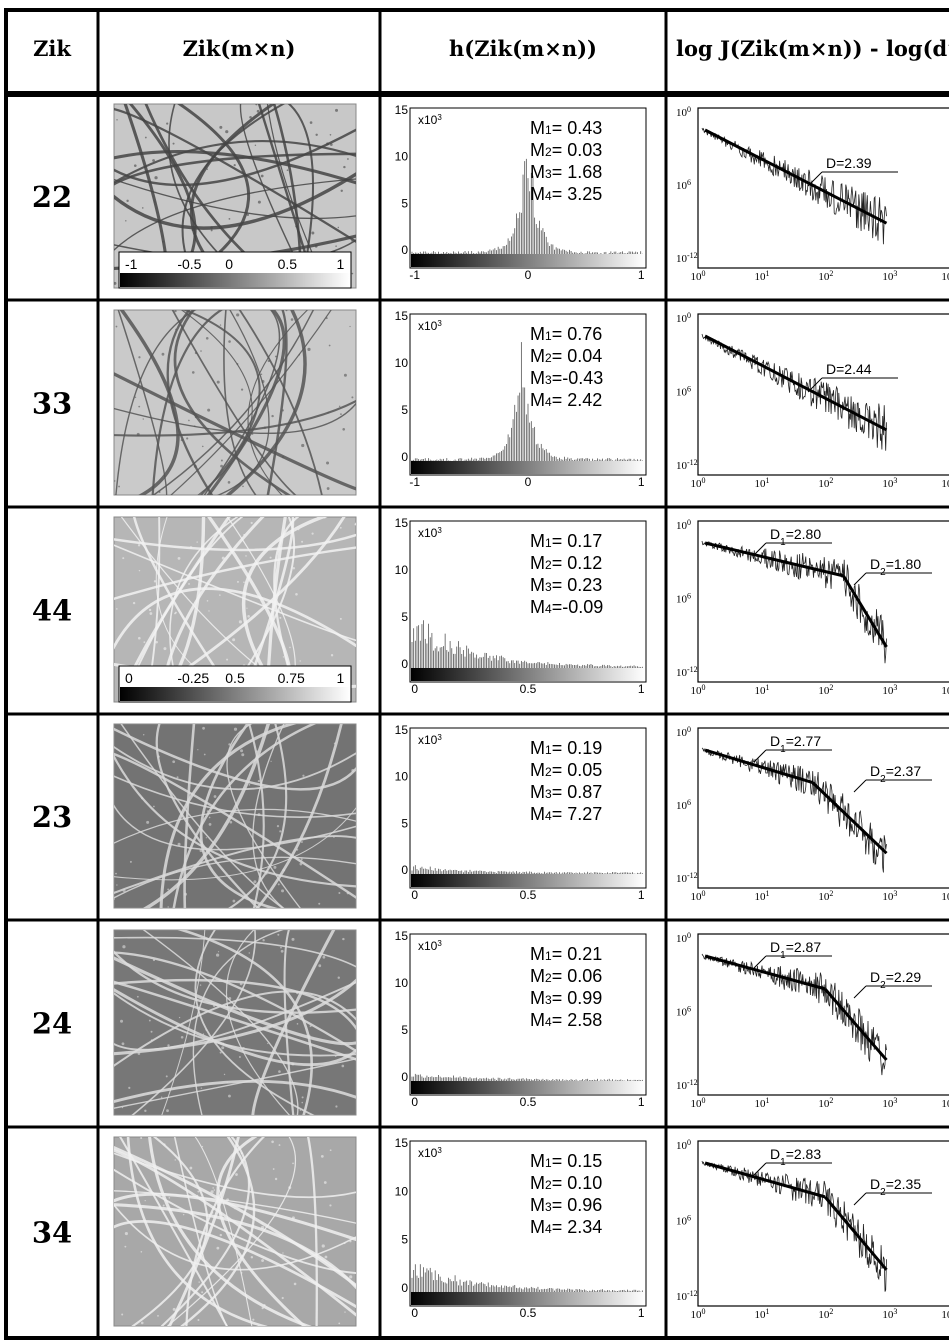 The image size is (949, 1342). Describe the element at coordinates (193, 678) in the screenshot. I see `colorbar-tick: -0.25` at that location.